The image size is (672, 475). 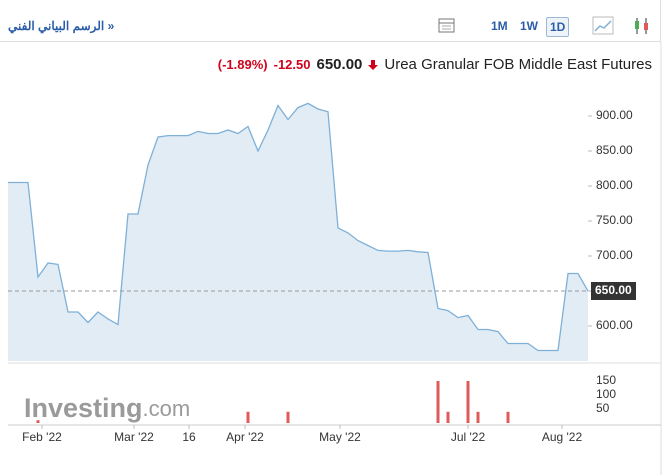 I want to click on current-price-box, so click(x=613, y=291).